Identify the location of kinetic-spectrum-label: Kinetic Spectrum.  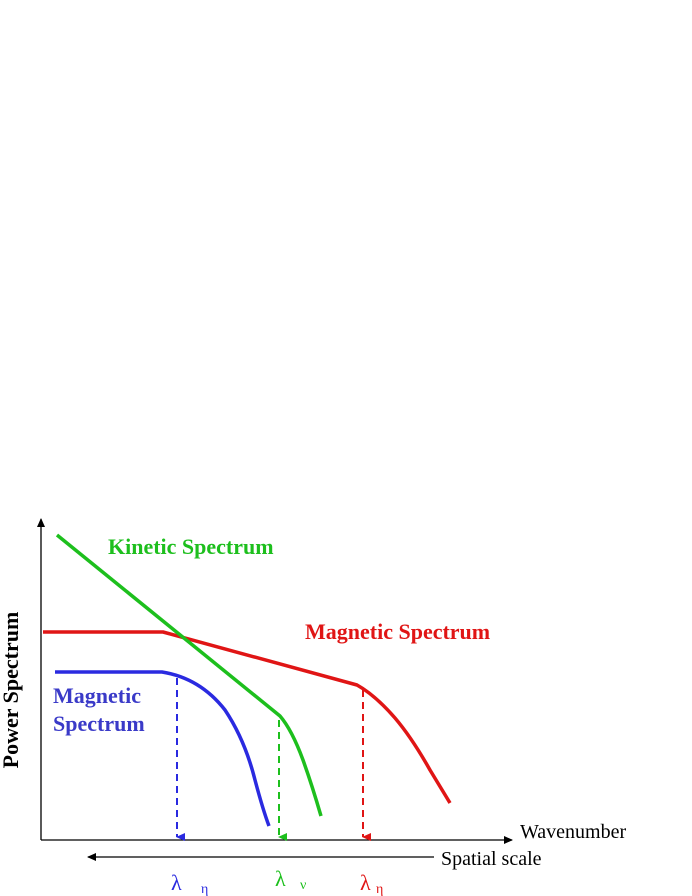
(191, 546).